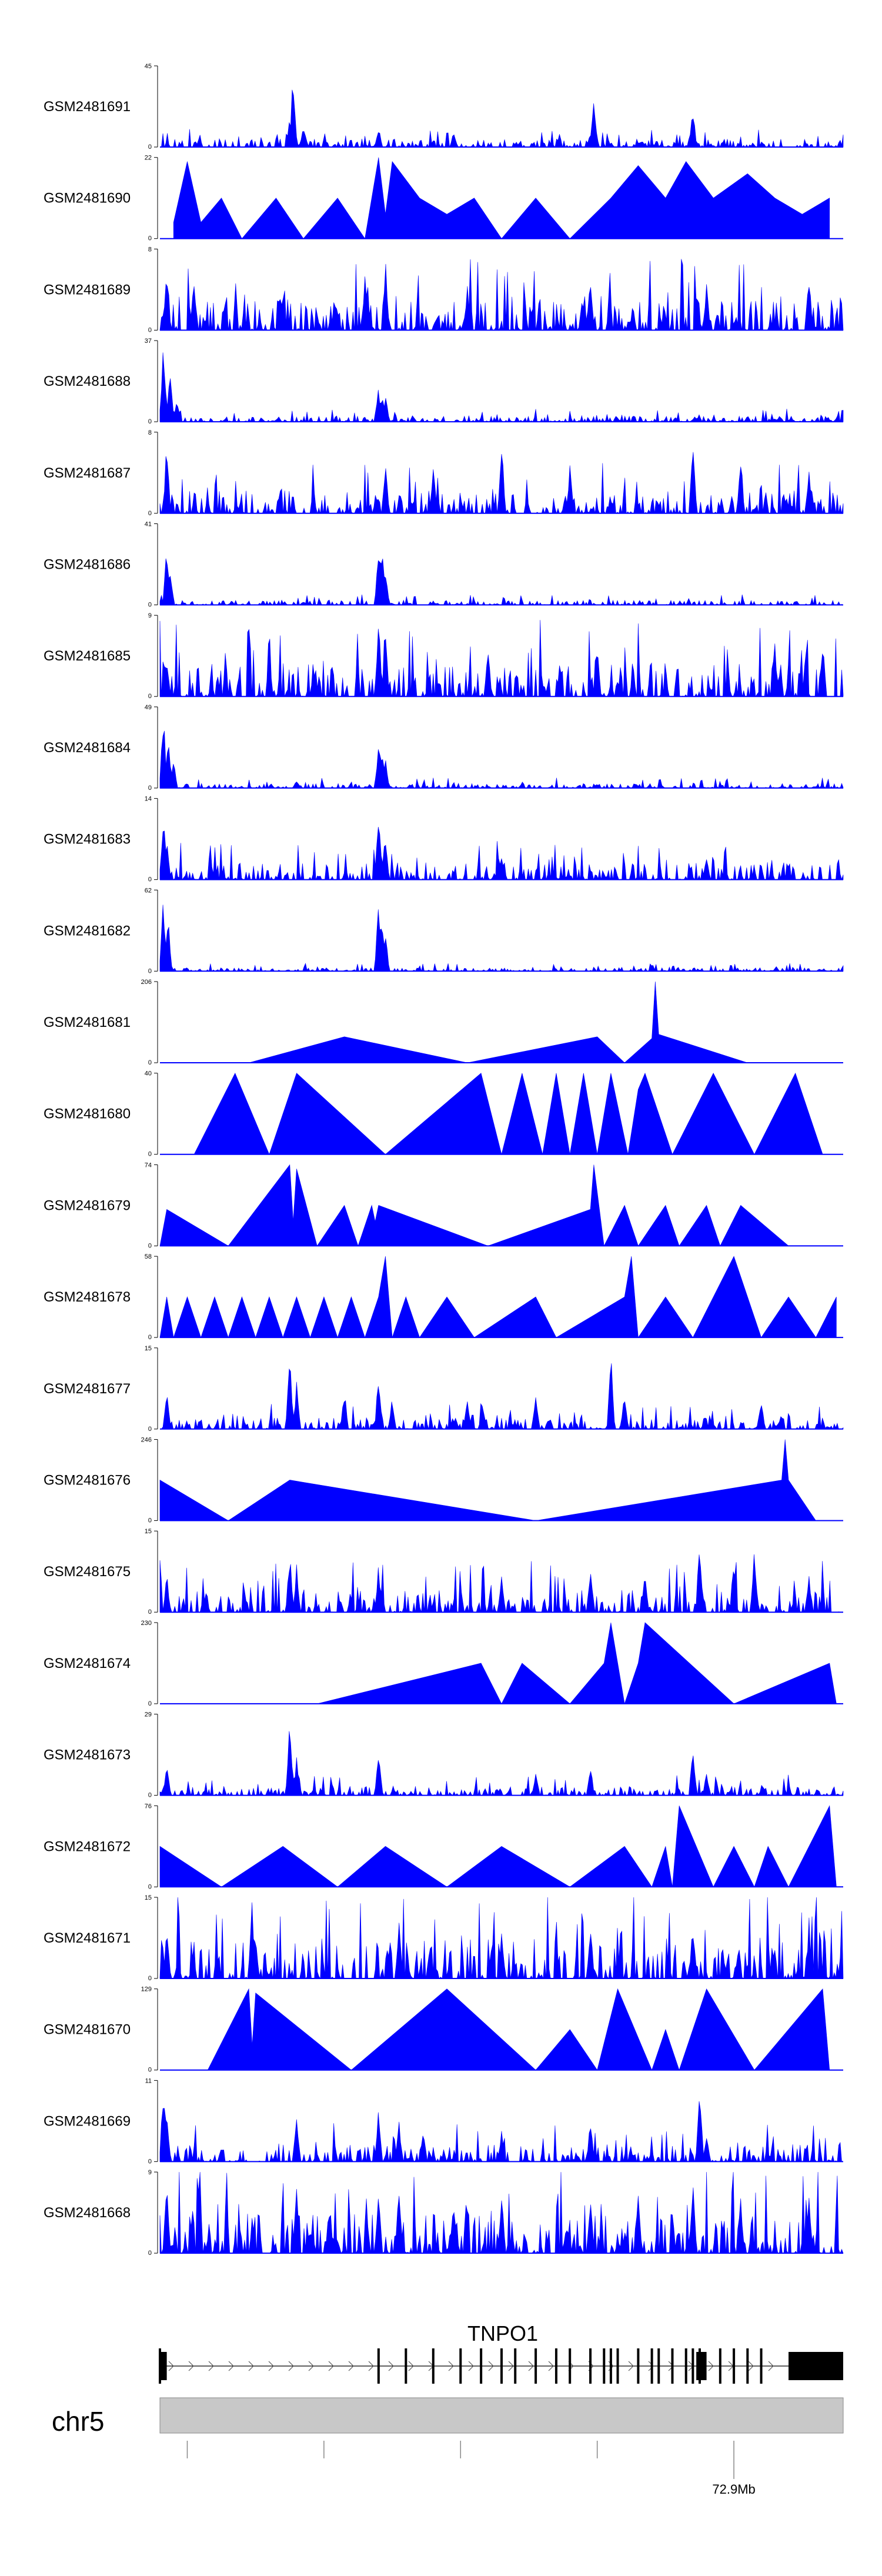 This screenshot has height=2576, width=882. Describe the element at coordinates (444, 107) in the screenshot. I see `track-GSM2481691: GSM2481691 45 0` at that location.